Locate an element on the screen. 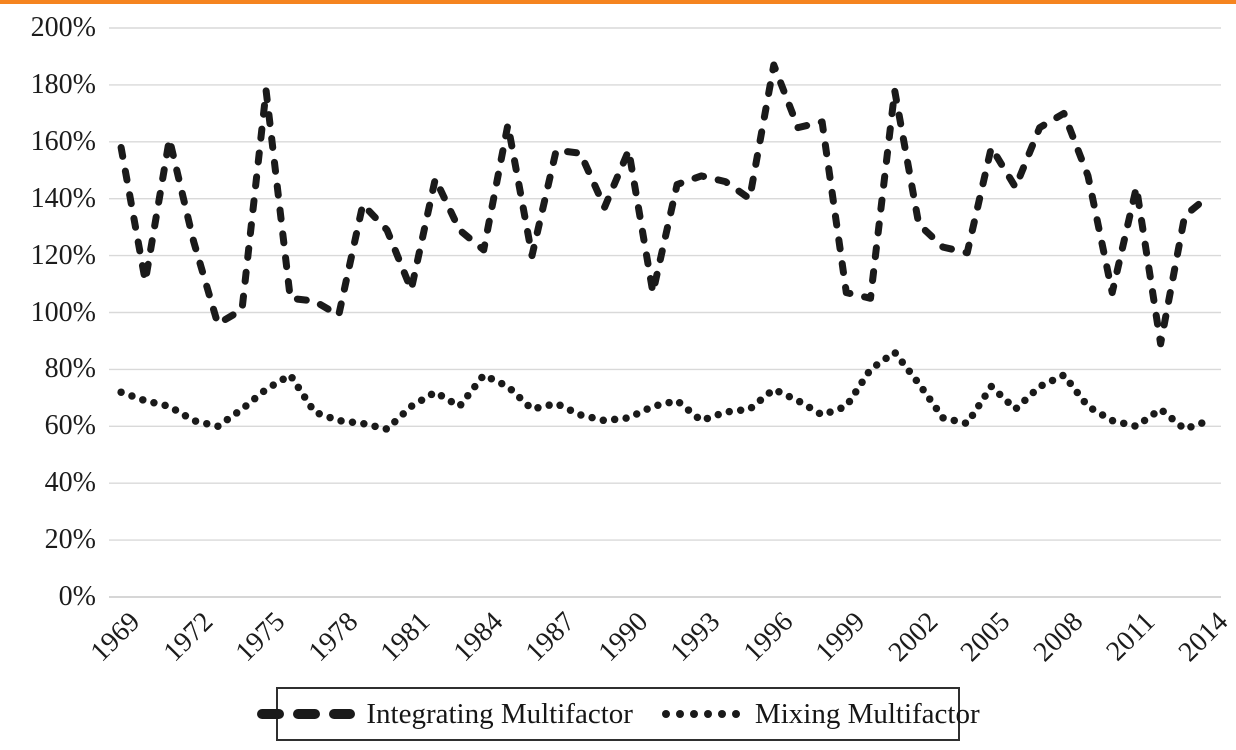  y-axis-tick-label: 200% is located at coordinates (63, 27).